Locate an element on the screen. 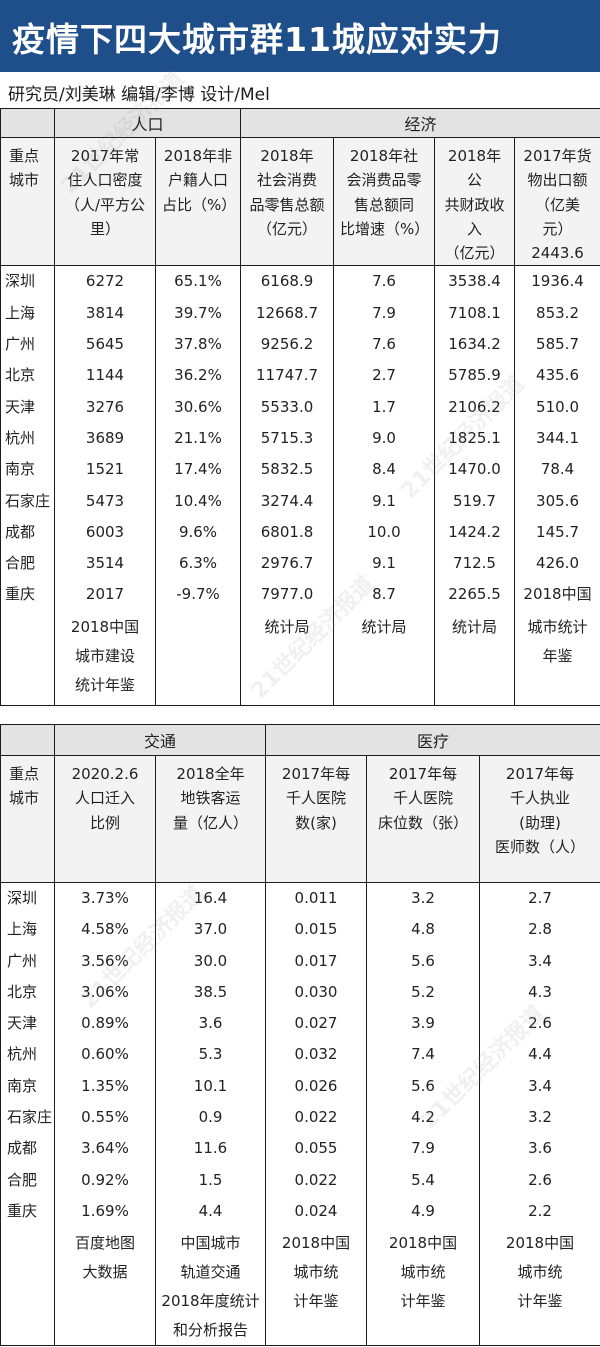  table-cell: 10.1 is located at coordinates (210, 1085).